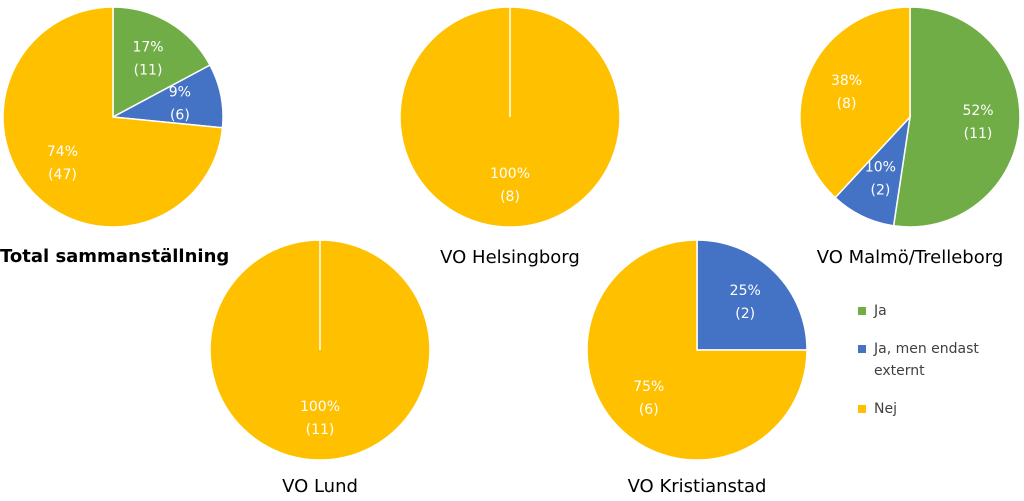 Image resolution: width=1024 pixels, height=501 pixels. Describe the element at coordinates (114, 256) in the screenshot. I see `chart-title: Total sammanställning` at that location.